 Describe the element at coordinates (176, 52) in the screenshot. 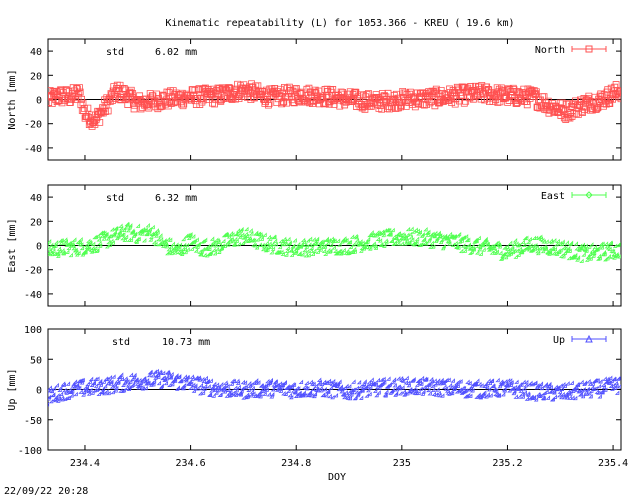

I see `north-std-value: 6.02 mm` at that location.